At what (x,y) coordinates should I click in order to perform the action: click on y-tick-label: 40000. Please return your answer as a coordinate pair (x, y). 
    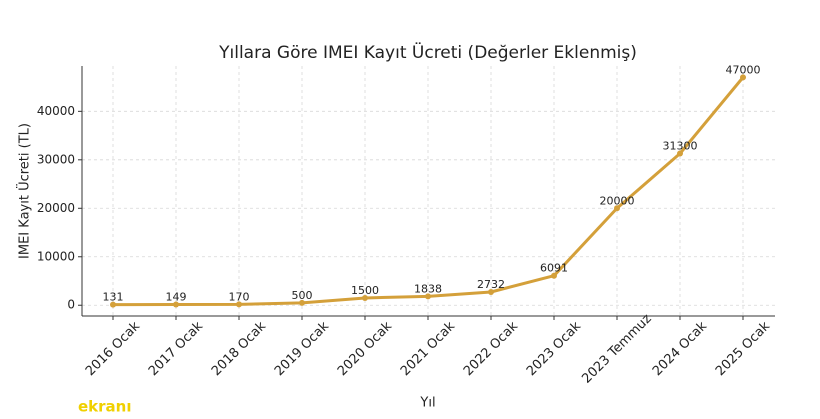
    Looking at the image, I should click on (56, 111).